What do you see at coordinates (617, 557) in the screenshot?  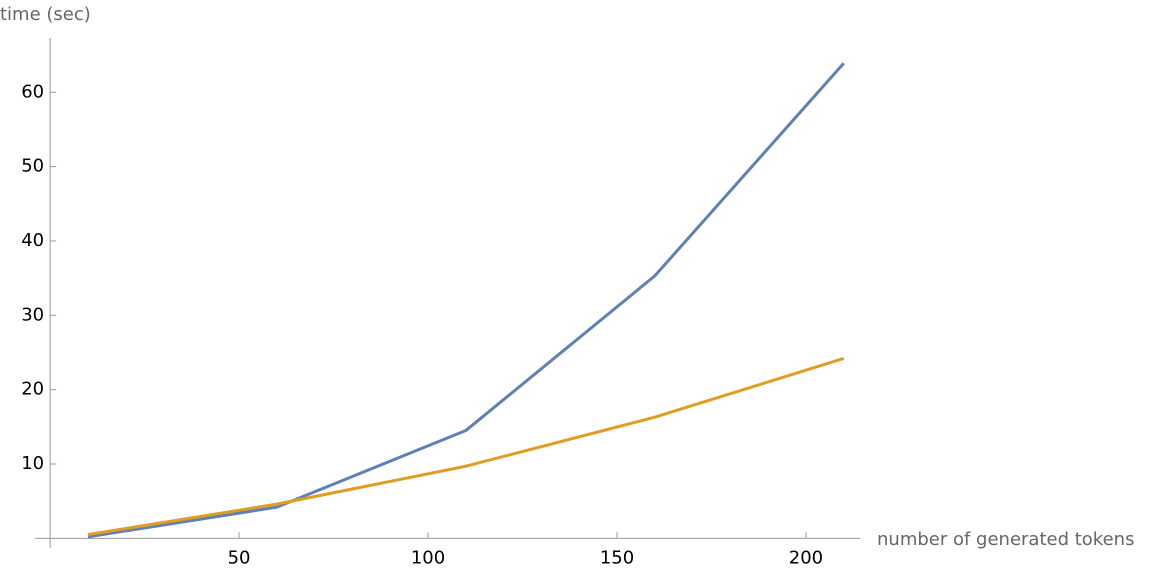 I see `x-tick-label: 150` at bounding box center [617, 557].